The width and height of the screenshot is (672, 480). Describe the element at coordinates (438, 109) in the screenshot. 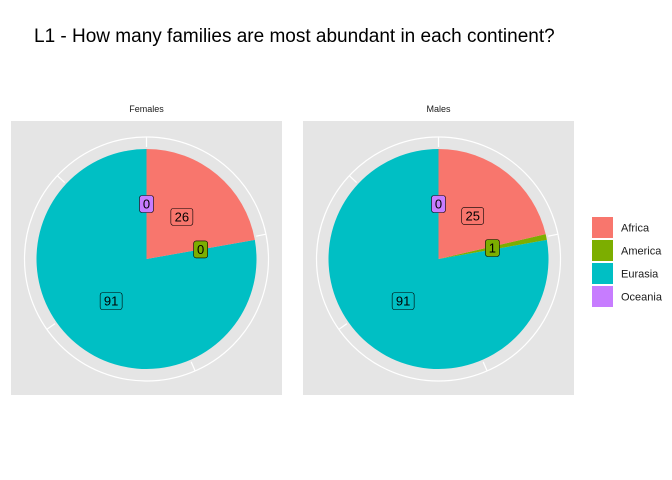

I see `panel-title: Males` at that location.